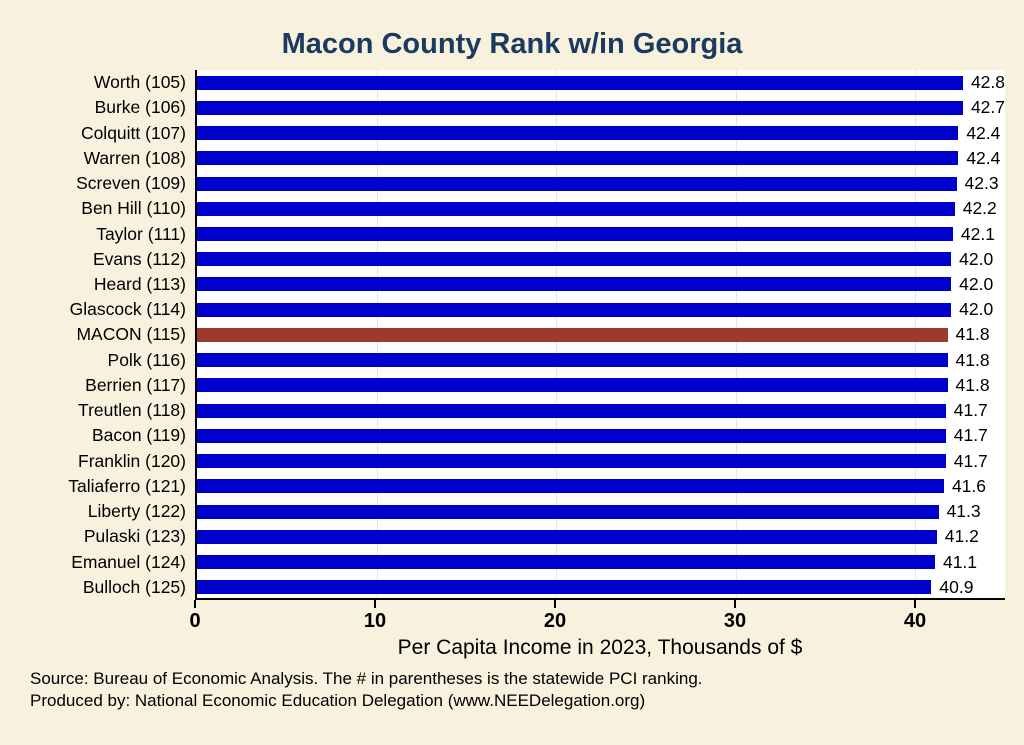 Image resolution: width=1024 pixels, height=745 pixels. I want to click on bar-track: 42.2, so click(600, 208).